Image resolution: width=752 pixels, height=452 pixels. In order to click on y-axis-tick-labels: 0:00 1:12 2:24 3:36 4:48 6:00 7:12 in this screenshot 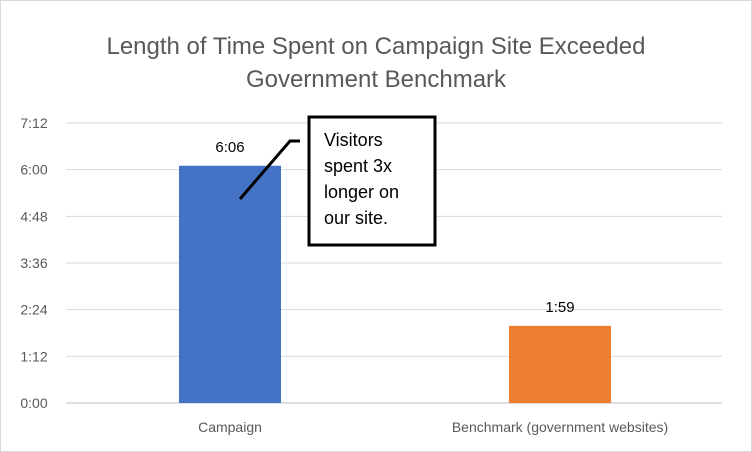, I will do `click(33, 263)`.